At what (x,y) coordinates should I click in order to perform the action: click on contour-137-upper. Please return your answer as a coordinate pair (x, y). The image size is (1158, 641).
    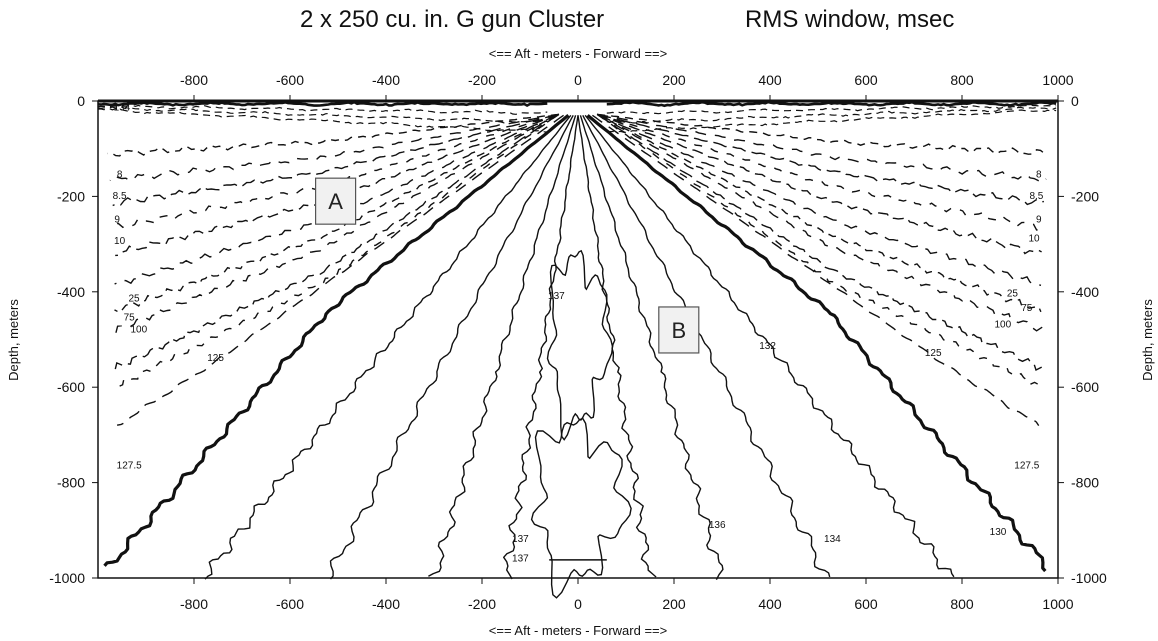
    Looking at the image, I should click on (580, 345).